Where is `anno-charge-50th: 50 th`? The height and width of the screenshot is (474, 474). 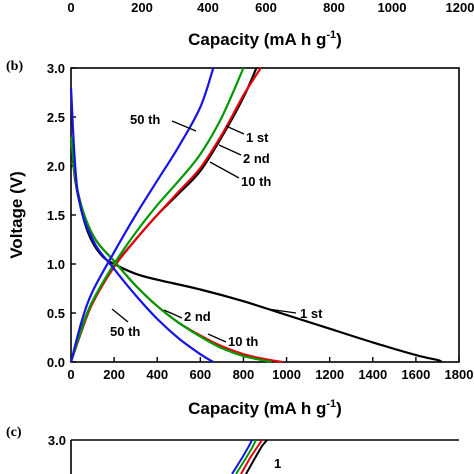 anno-charge-50th: 50 th is located at coordinates (145, 119).